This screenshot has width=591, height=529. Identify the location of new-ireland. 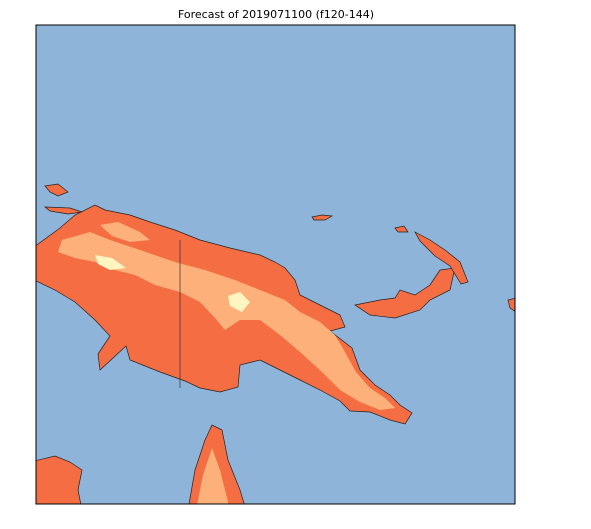
(441, 258).